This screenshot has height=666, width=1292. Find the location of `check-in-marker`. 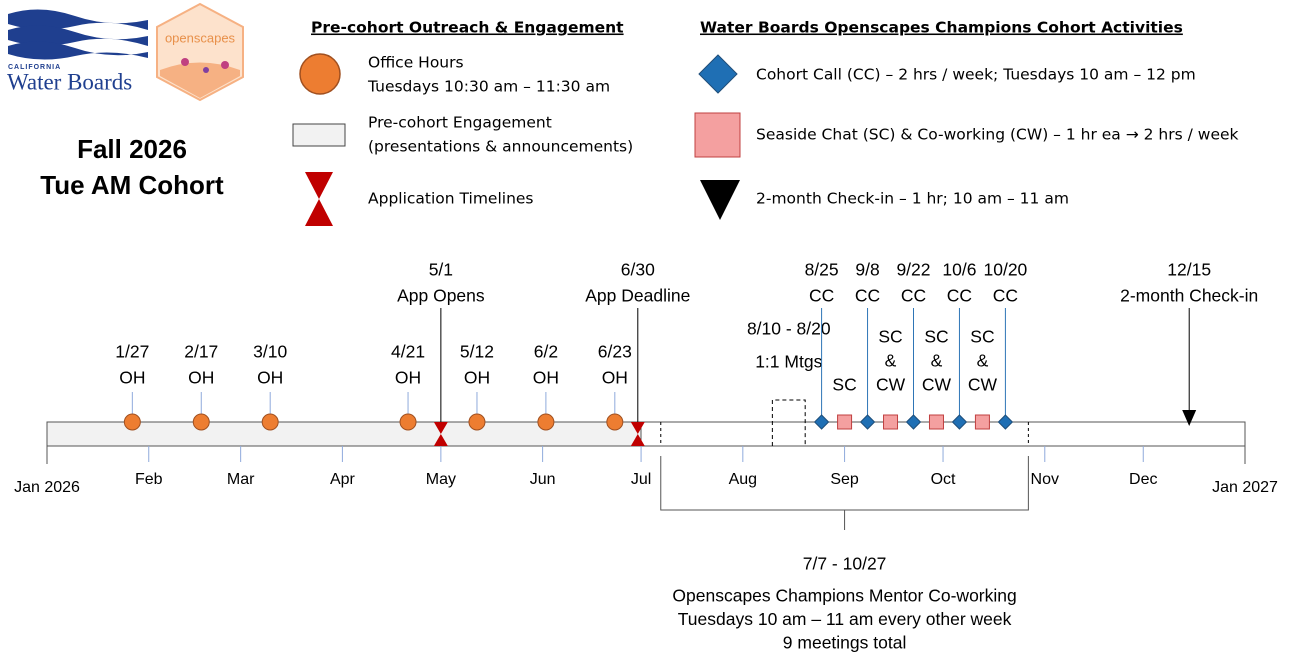

check-in-marker is located at coordinates (1189, 418).